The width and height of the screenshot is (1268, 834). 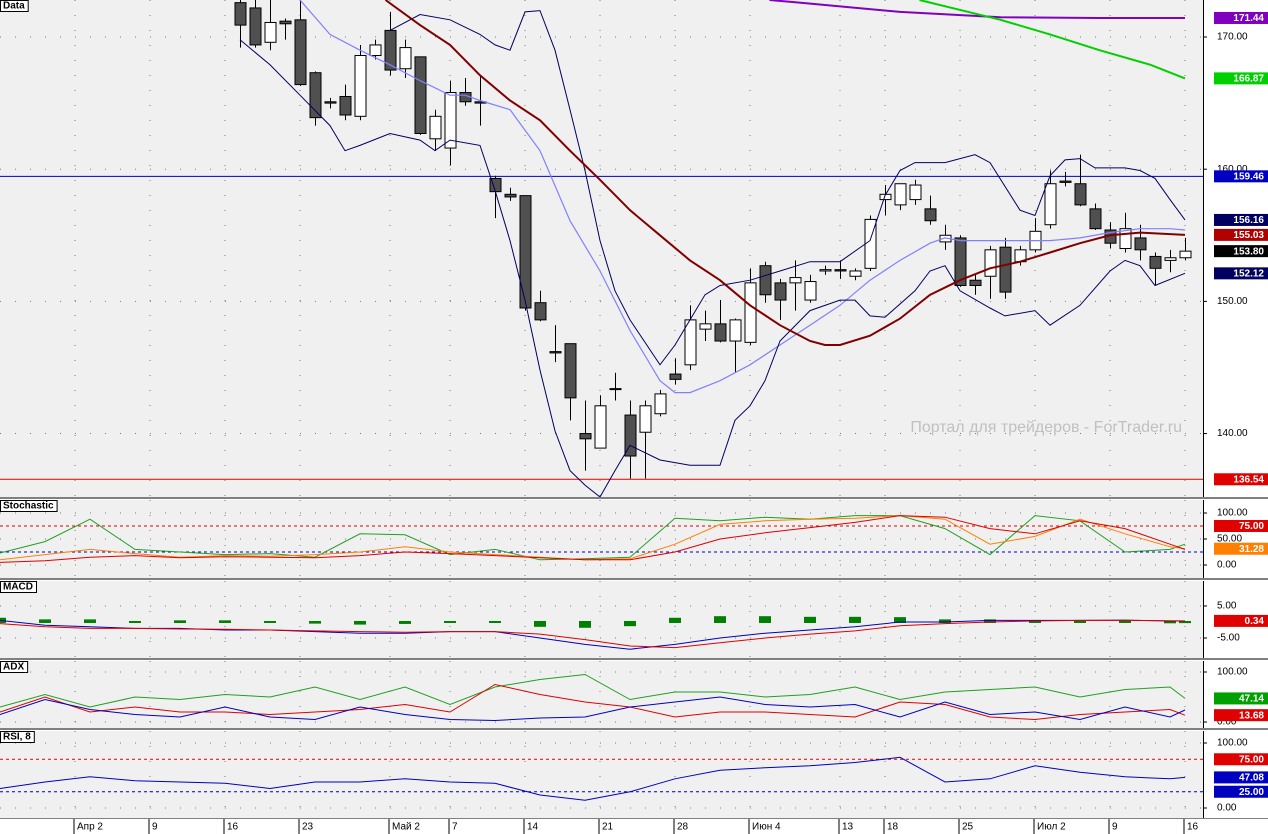 I want to click on price-marker-label: 159.46, so click(x=1248, y=176).